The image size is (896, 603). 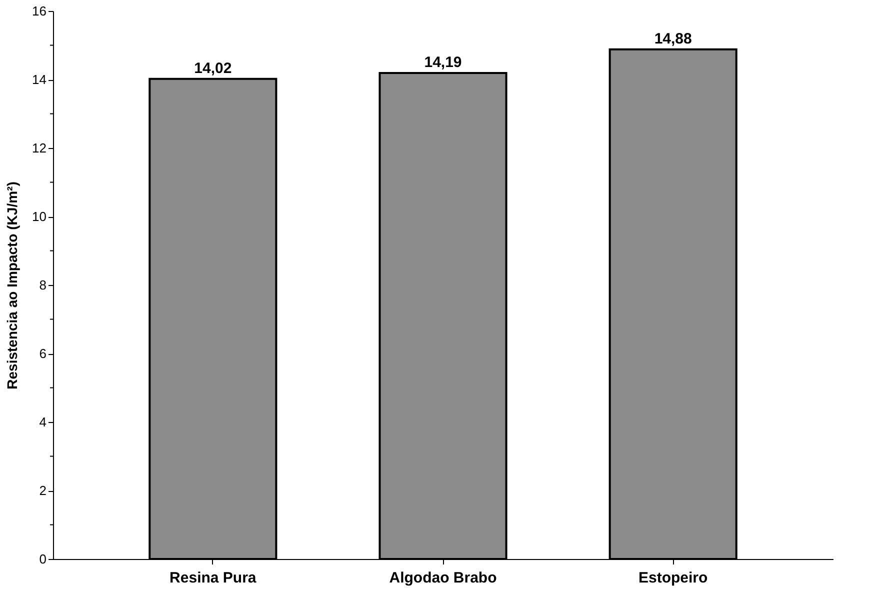 What do you see at coordinates (39, 148) in the screenshot?
I see `y-tick-label: 12` at bounding box center [39, 148].